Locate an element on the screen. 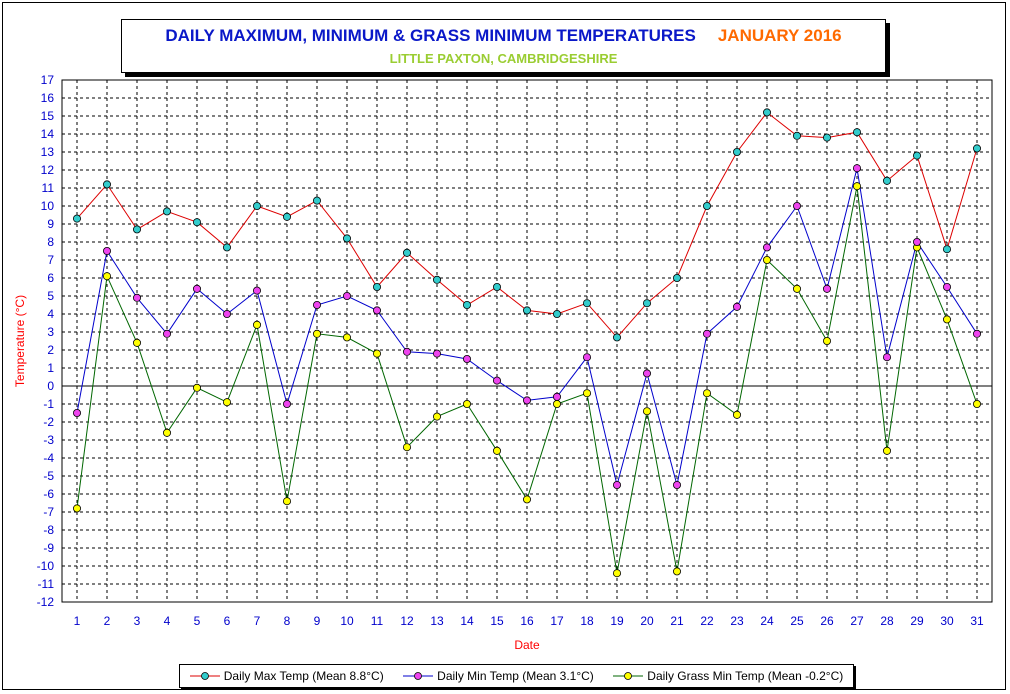  y-tick-label: -11 is located at coordinates (46, 584).